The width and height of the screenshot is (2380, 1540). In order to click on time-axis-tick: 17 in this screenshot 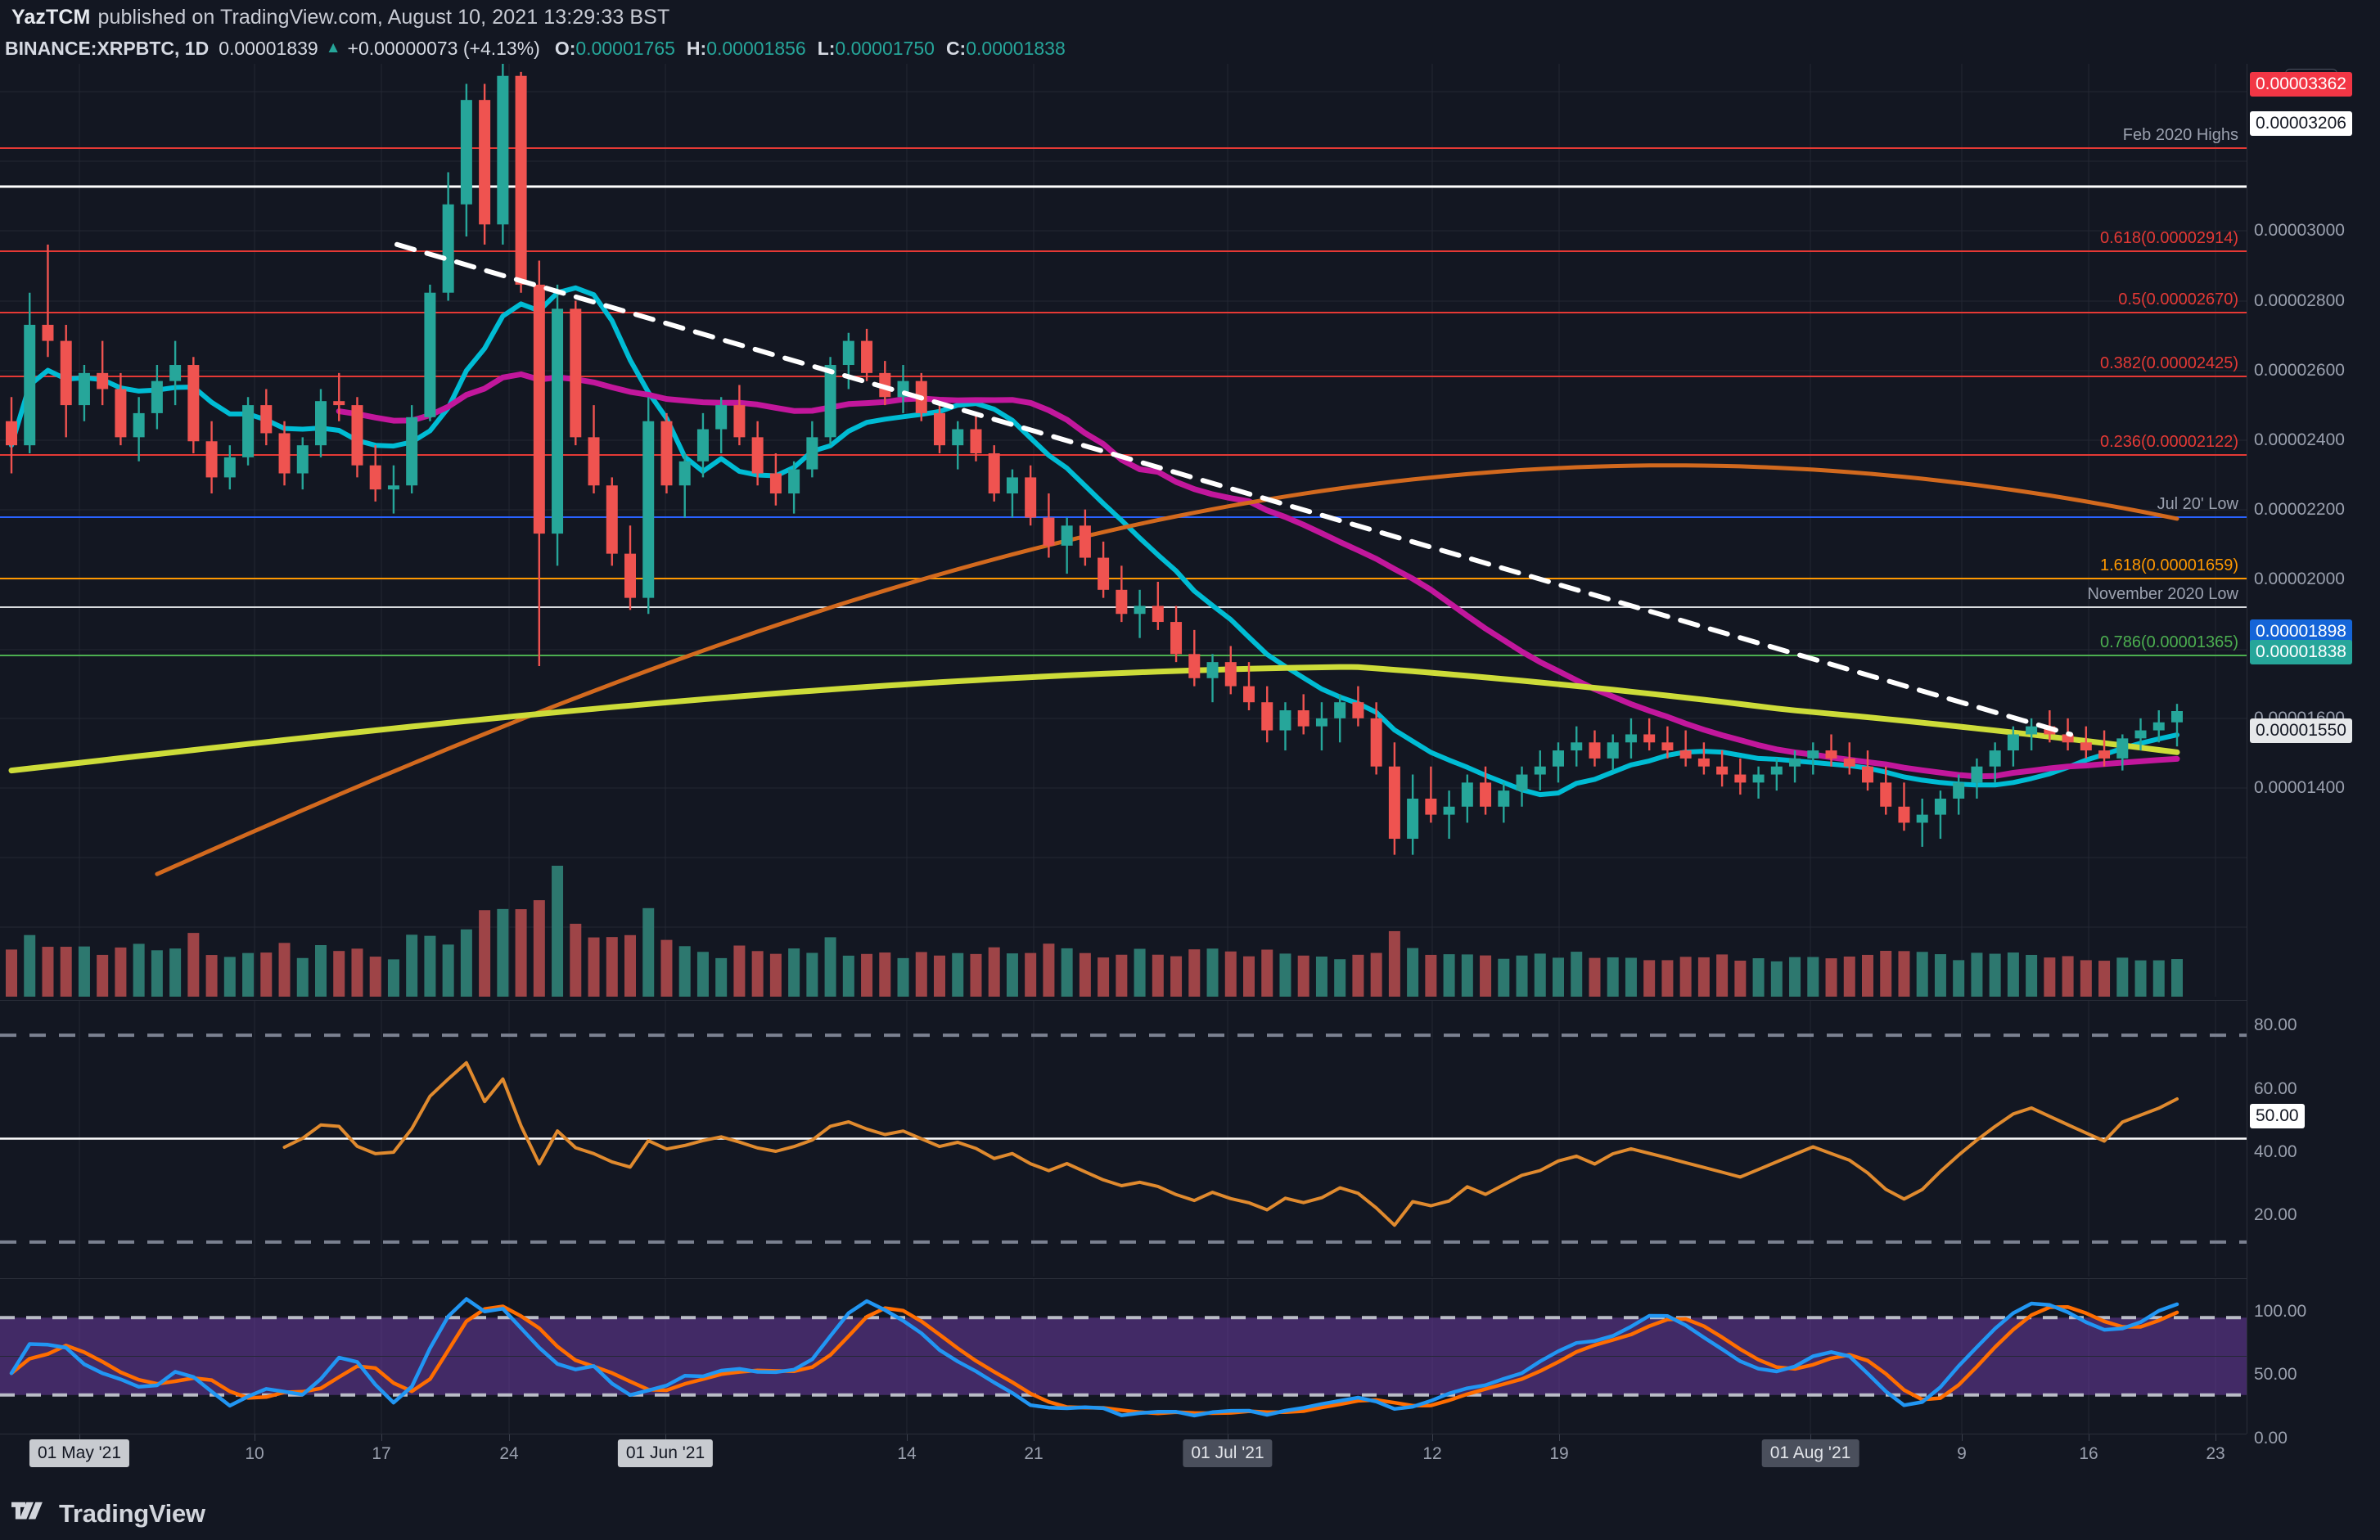, I will do `click(382, 1453)`.